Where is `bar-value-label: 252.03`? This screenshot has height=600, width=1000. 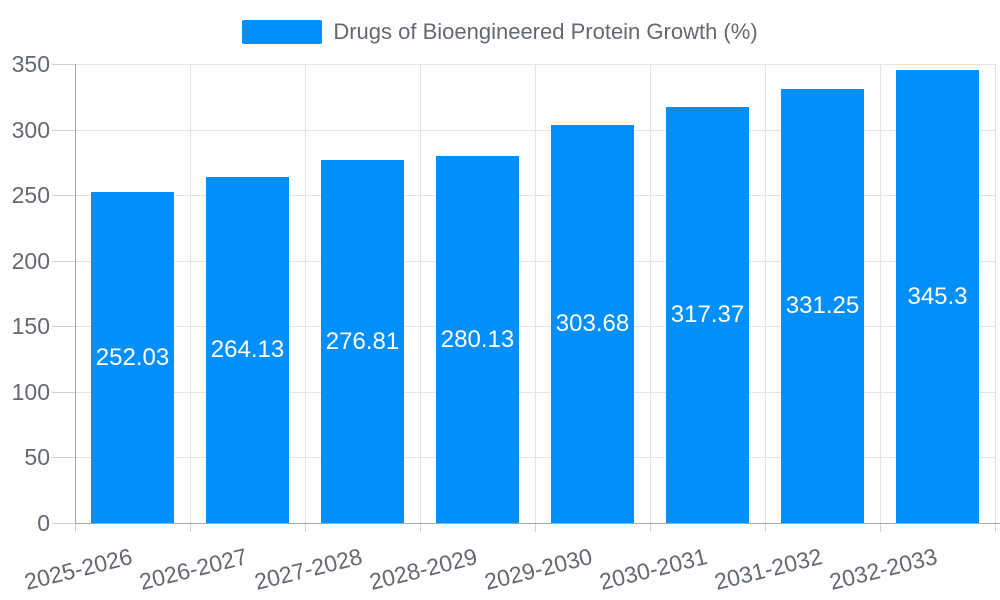 bar-value-label: 252.03 is located at coordinates (132, 357).